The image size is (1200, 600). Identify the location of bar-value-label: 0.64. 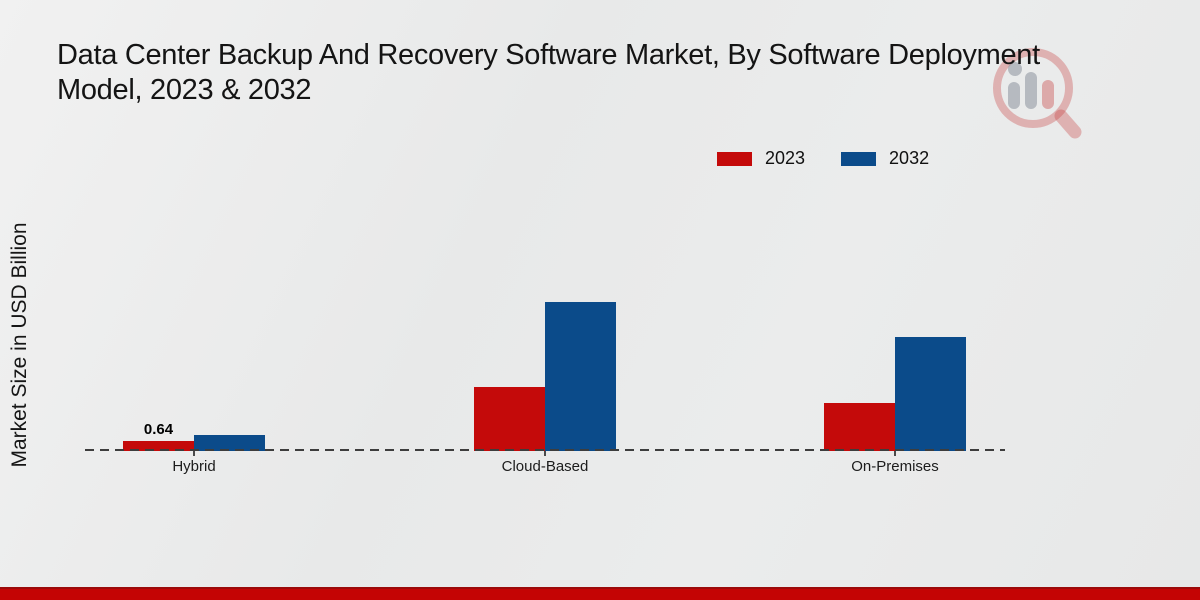
(158, 430).